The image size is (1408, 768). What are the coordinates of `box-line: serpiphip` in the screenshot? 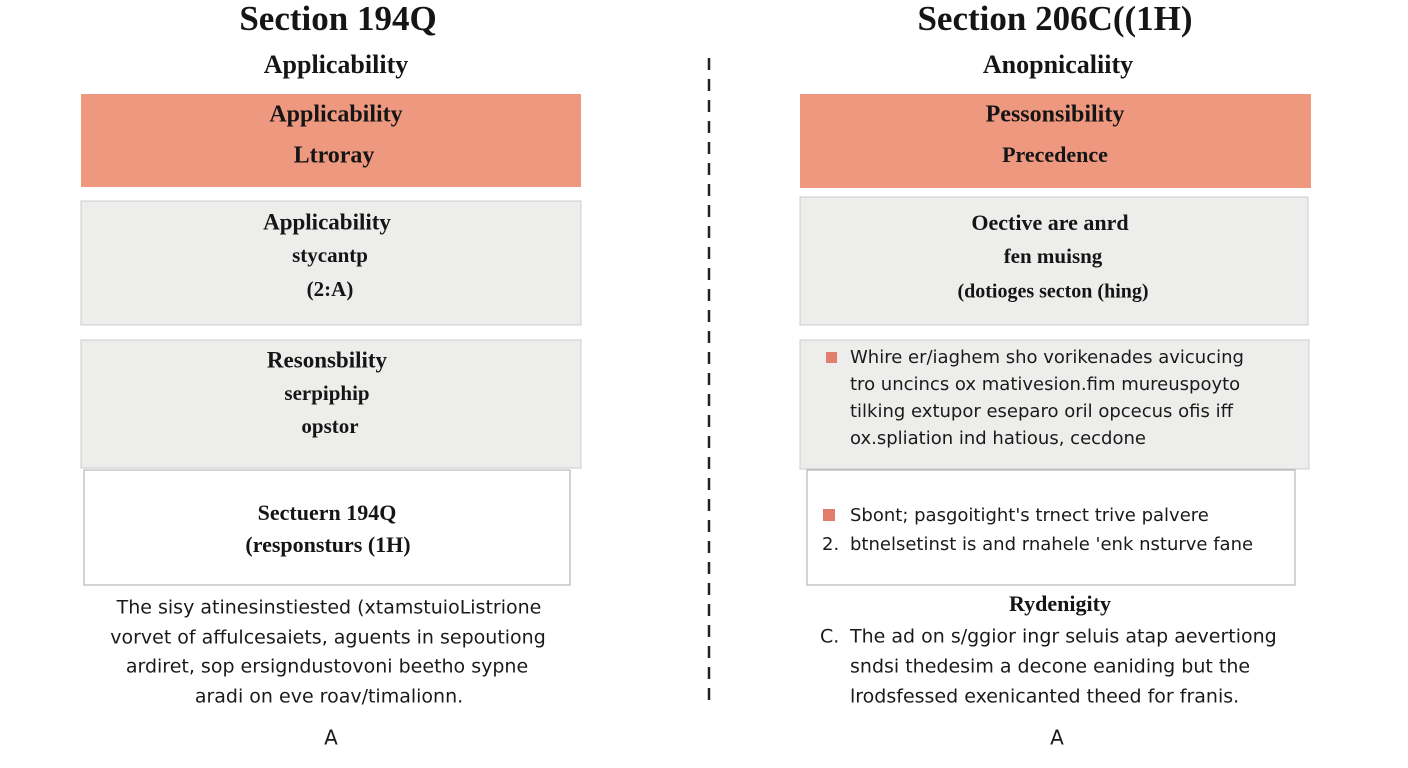 It's located at (326, 393).